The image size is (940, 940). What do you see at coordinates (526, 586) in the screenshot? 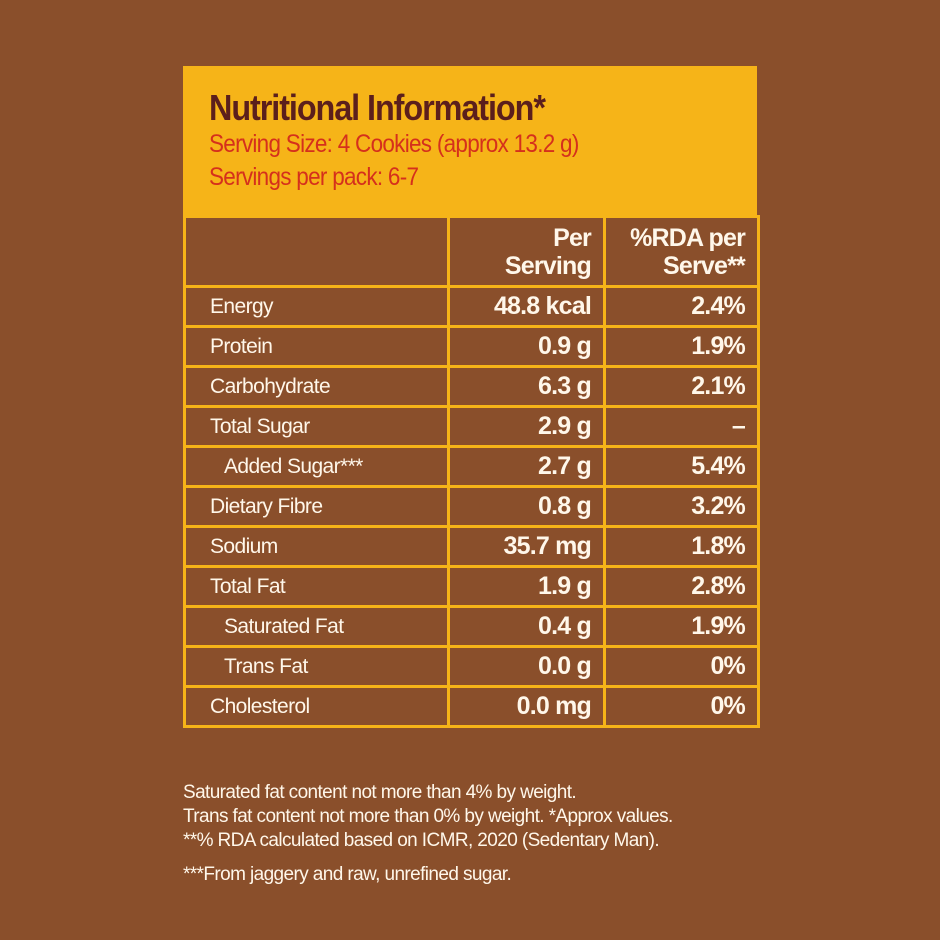
I see `per-serving-value: 1.9 g` at bounding box center [526, 586].